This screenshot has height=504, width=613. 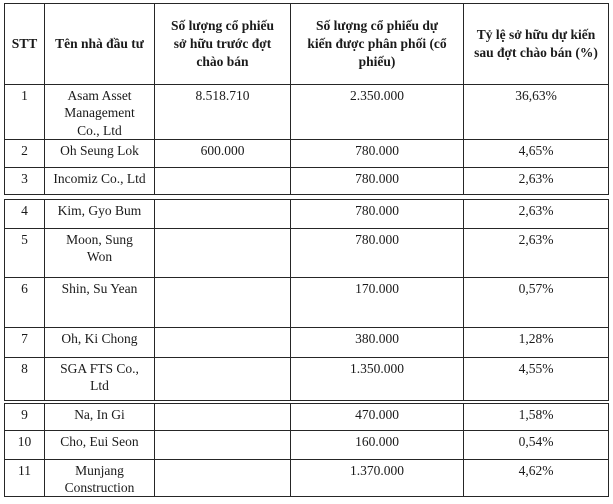 I want to click on cell-stt: 7, so click(x=24, y=342).